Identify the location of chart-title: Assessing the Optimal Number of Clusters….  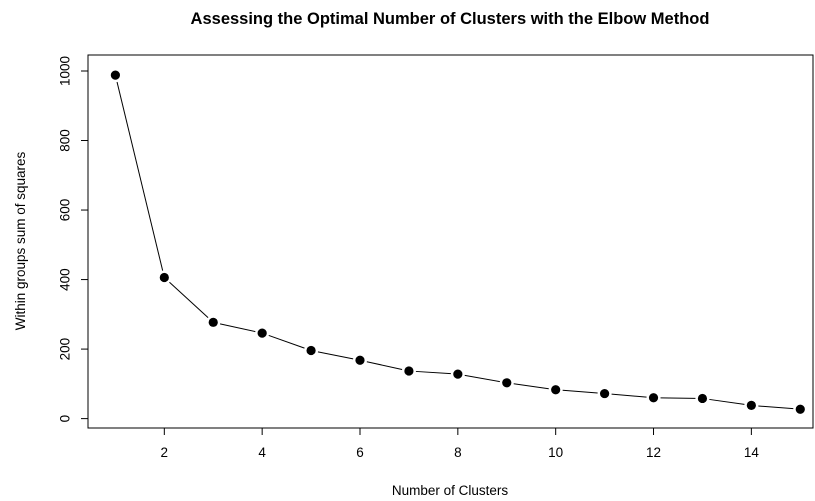
(450, 19).